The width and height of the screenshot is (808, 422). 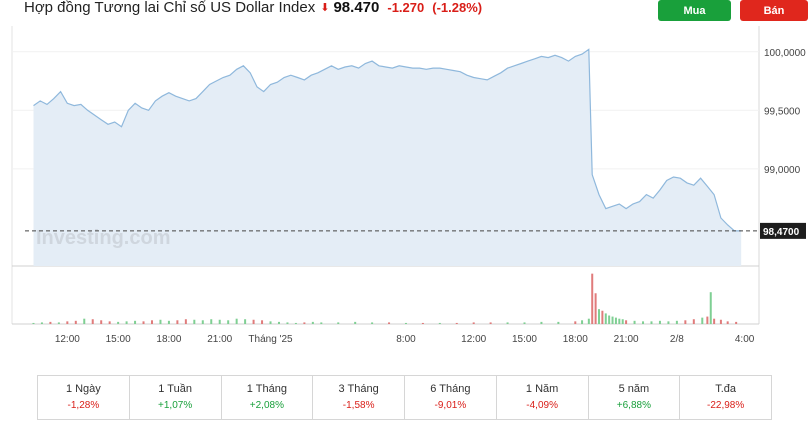 I want to click on last-price: 98.470, so click(x=356, y=8).